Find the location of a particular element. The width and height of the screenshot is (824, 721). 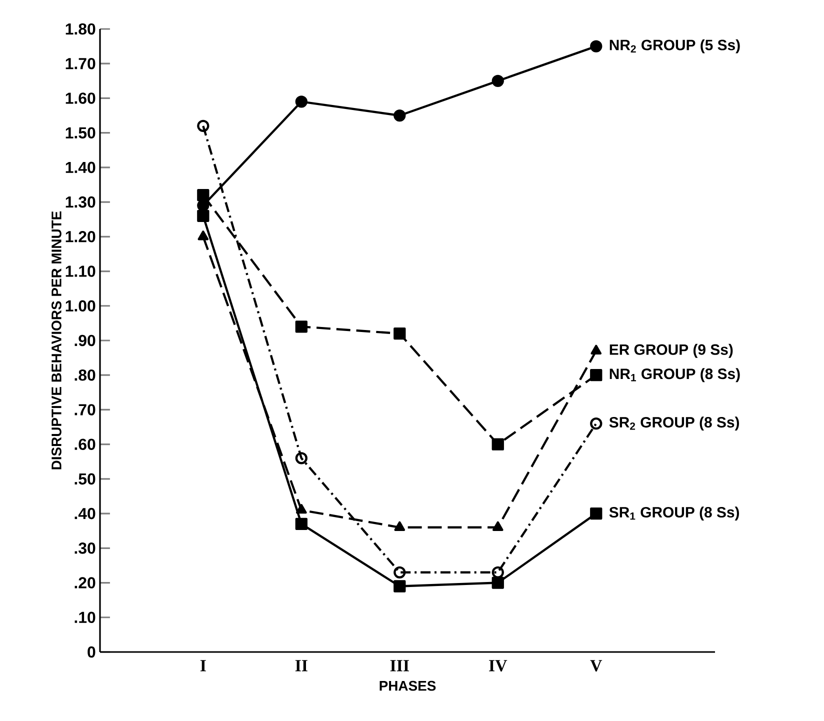

series-label: NR$_{2}$ GROUP (5 Ss) is located at coordinates (675, 46).